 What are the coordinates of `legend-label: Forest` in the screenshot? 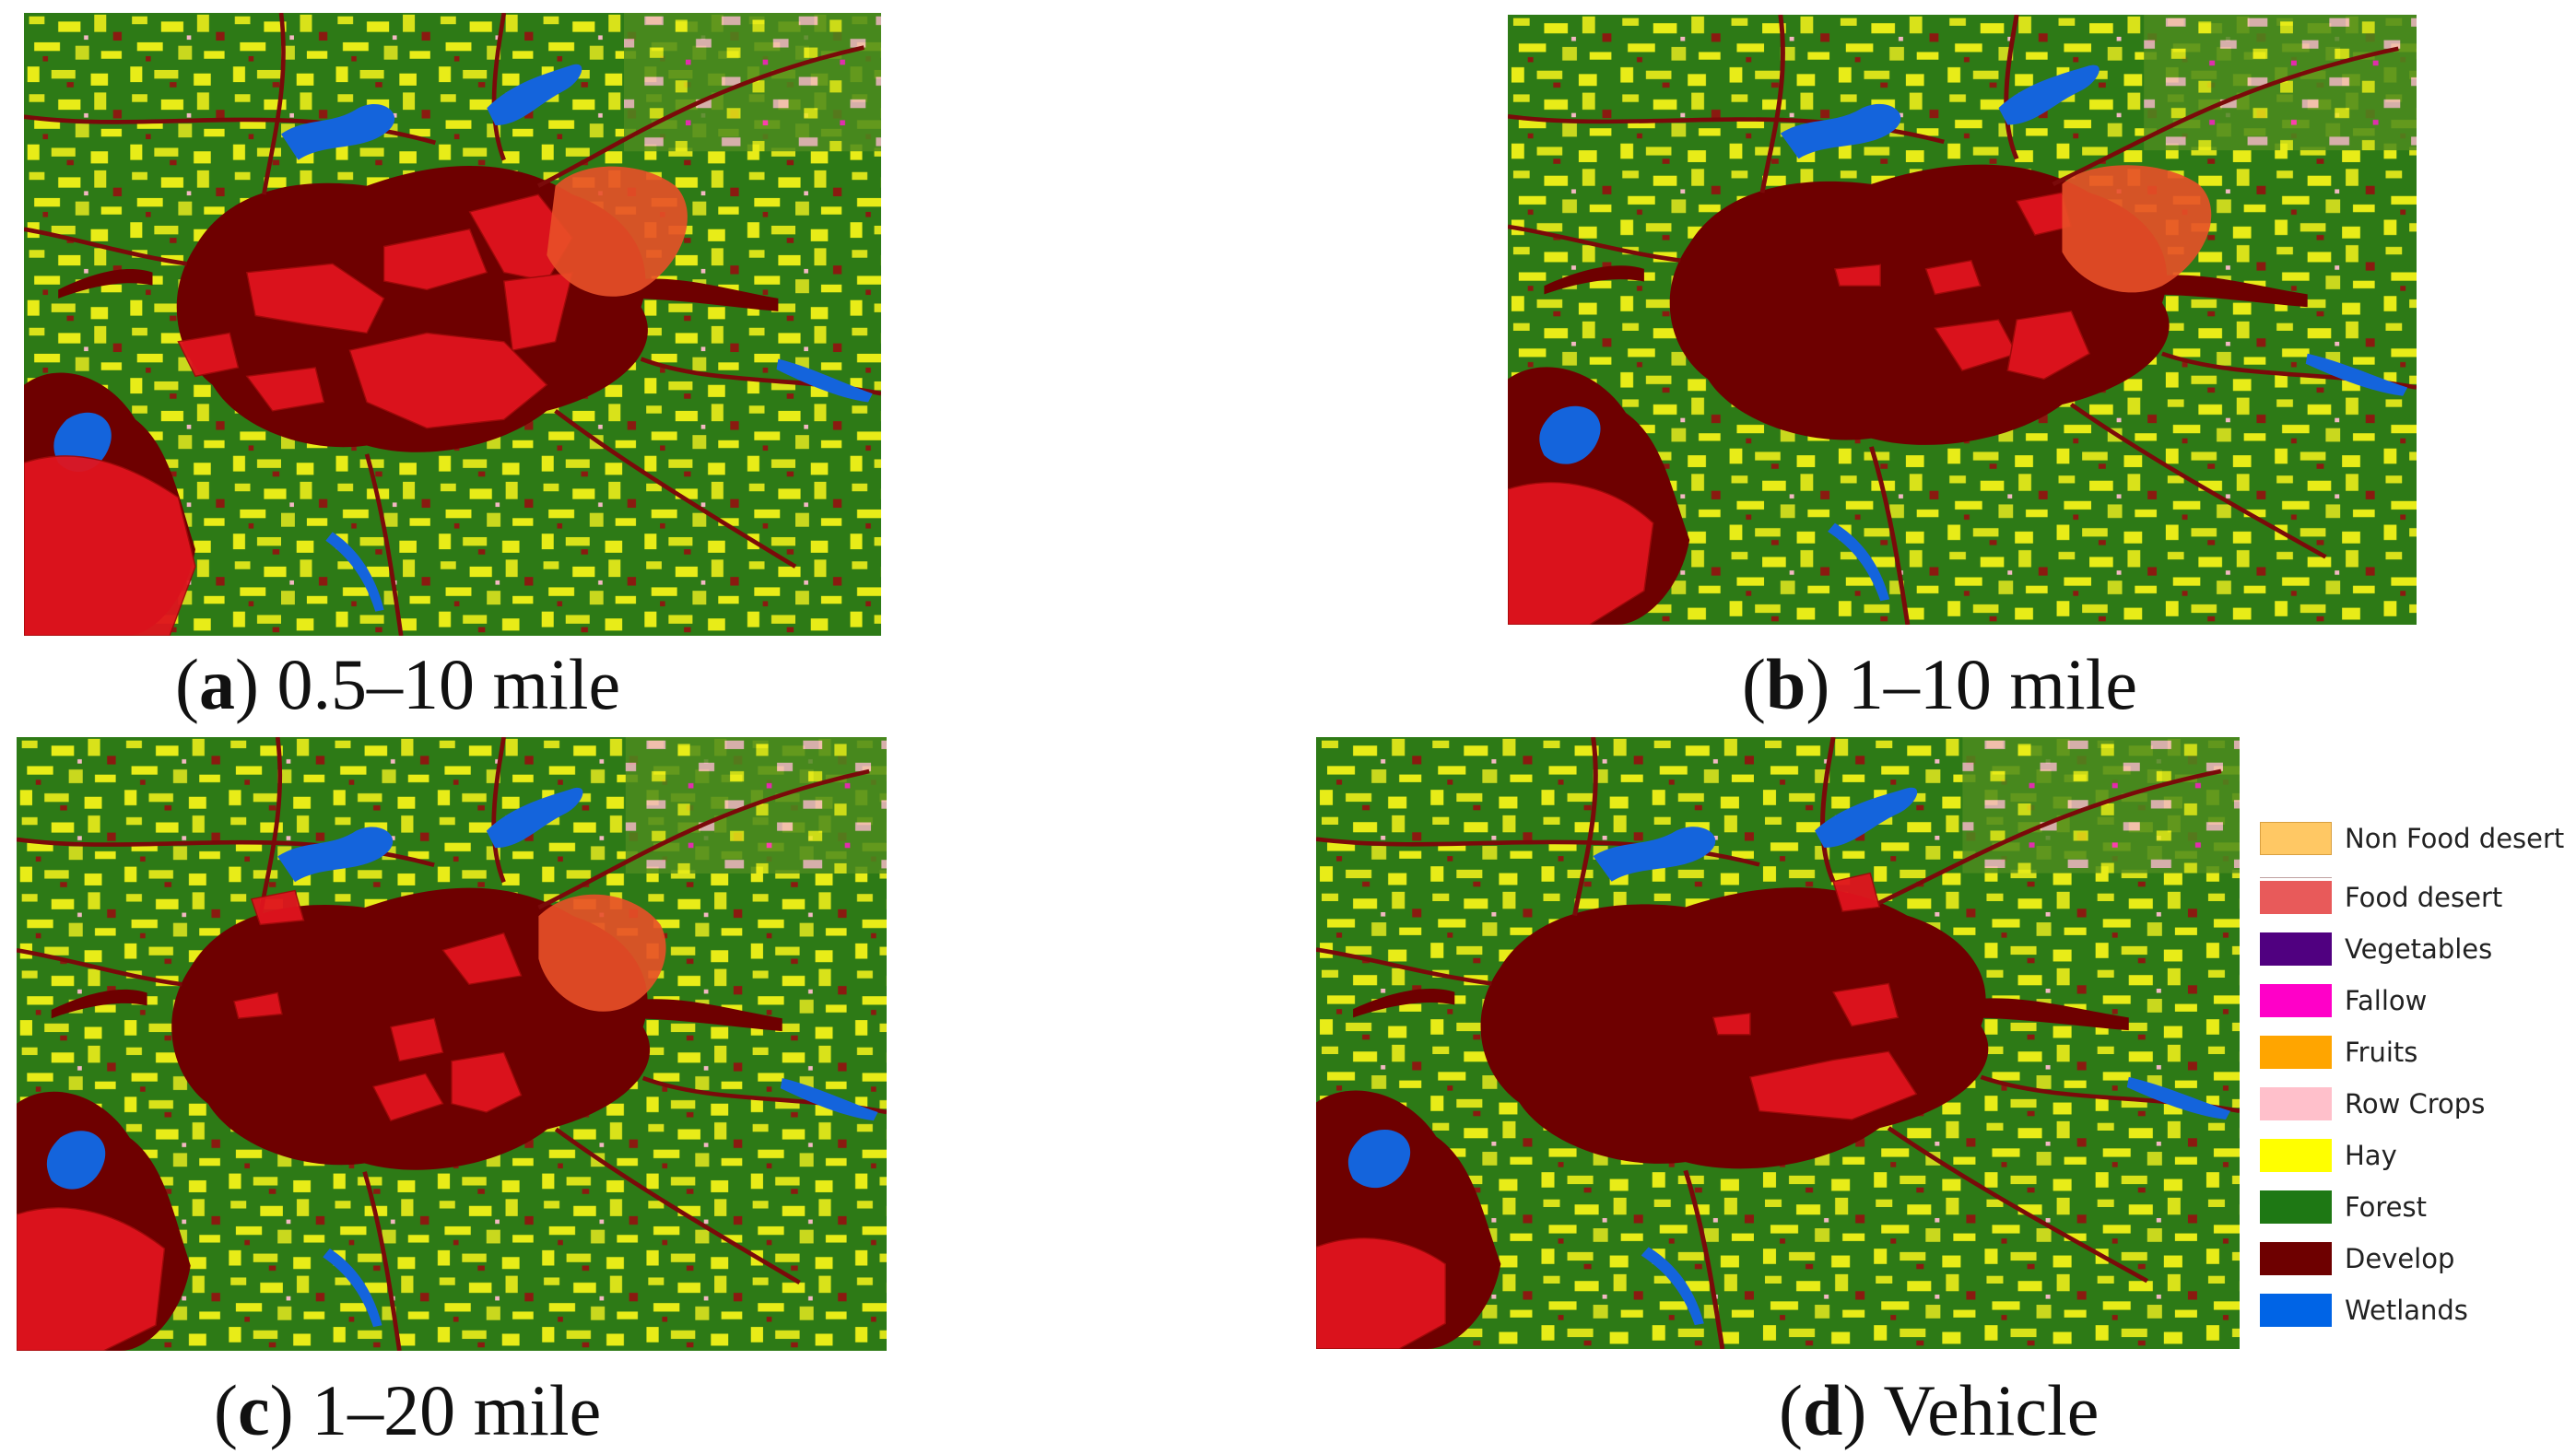 It's located at (2386, 1207).